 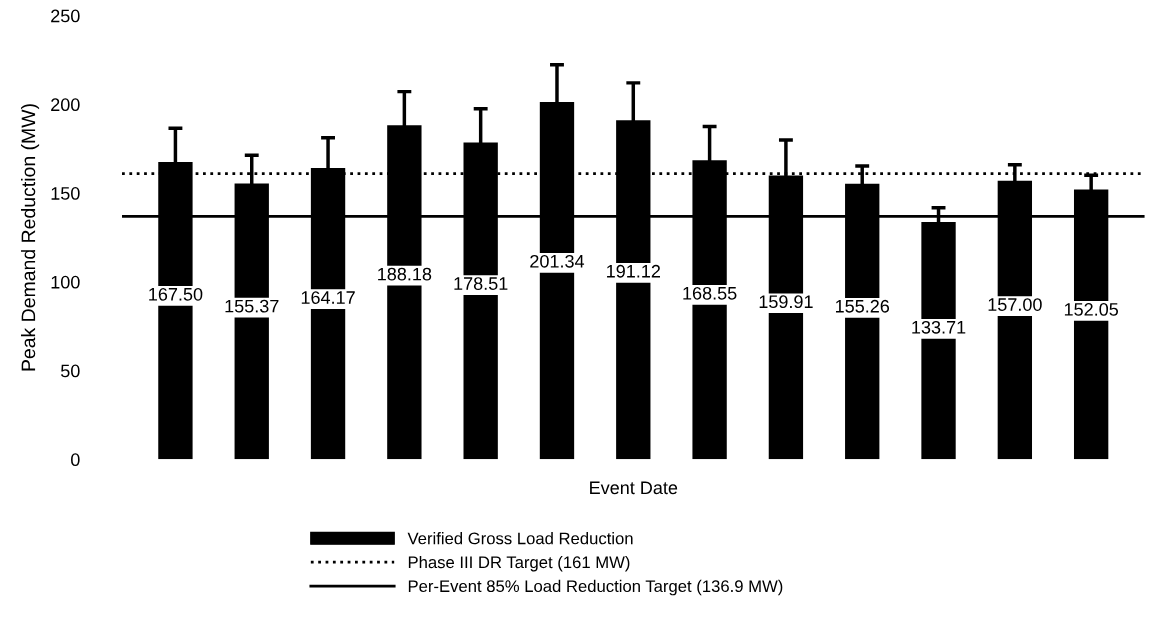 What do you see at coordinates (520, 538) in the screenshot?
I see `legend-label: Verified Gross Load Reduction` at bounding box center [520, 538].